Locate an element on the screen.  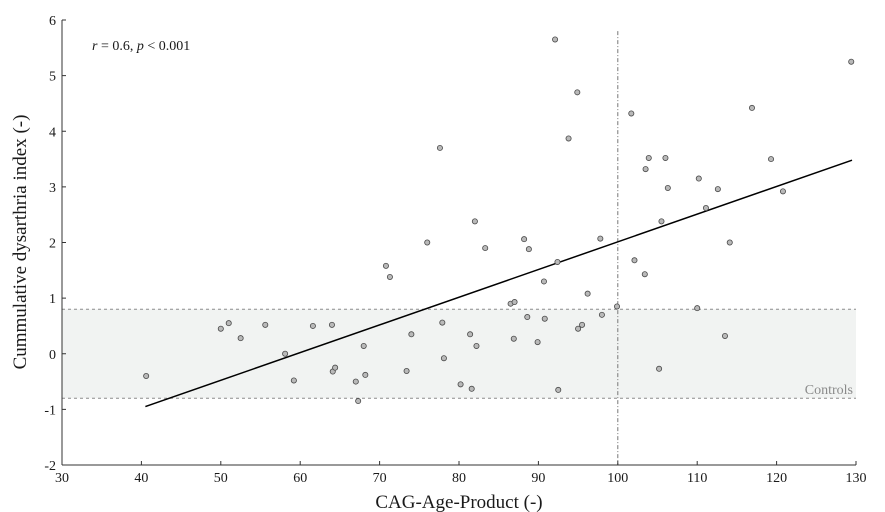
x-axis-label: CAG-Age-Product (-) is located at coordinates (458, 502).